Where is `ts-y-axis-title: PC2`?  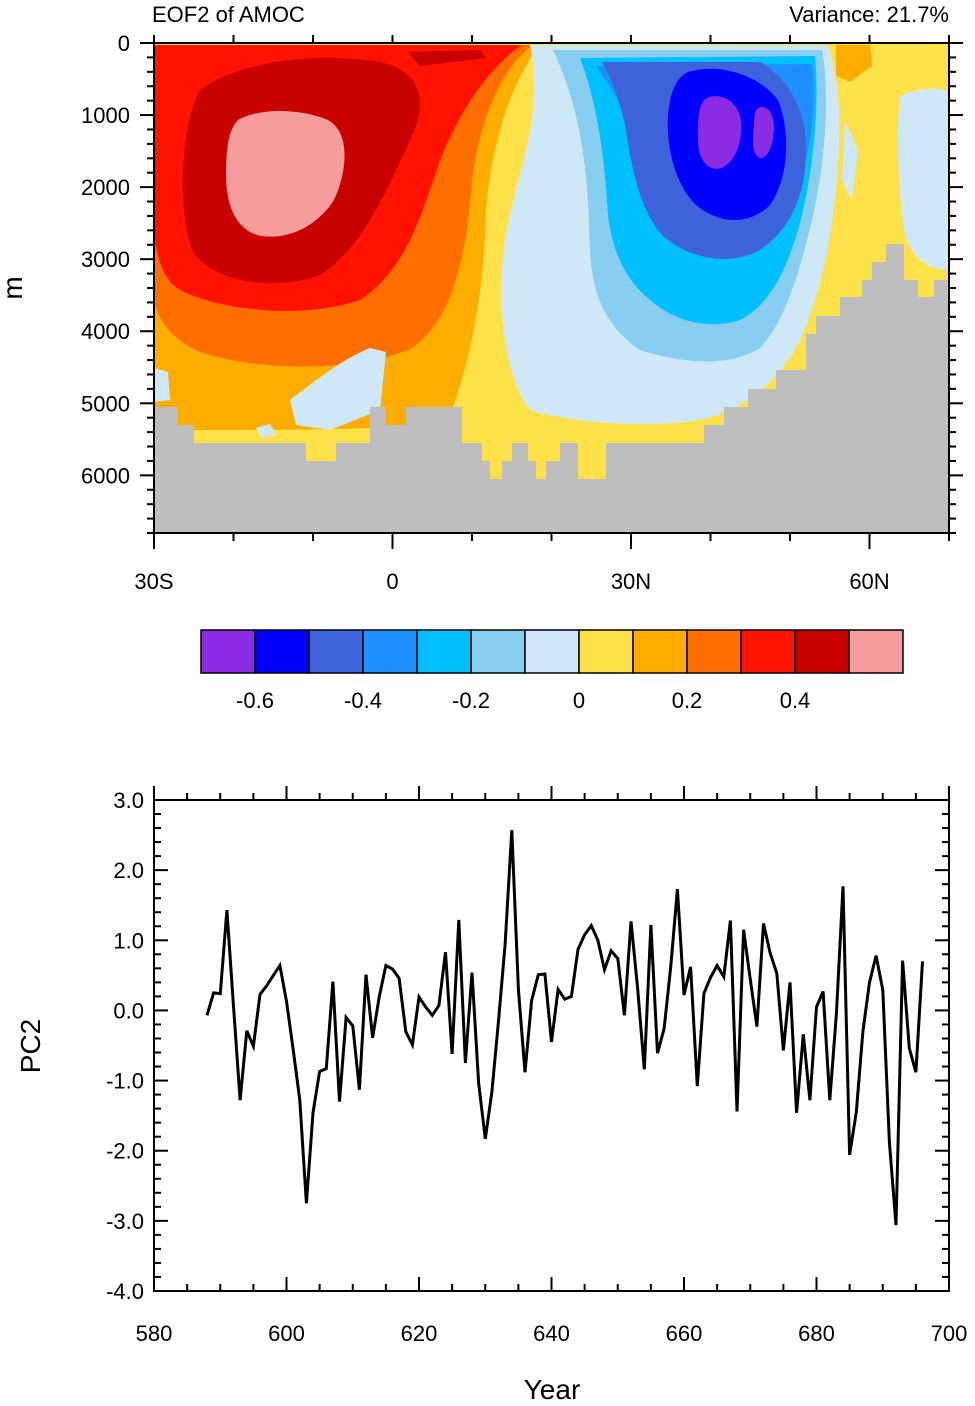 ts-y-axis-title: PC2 is located at coordinates (30, 1046).